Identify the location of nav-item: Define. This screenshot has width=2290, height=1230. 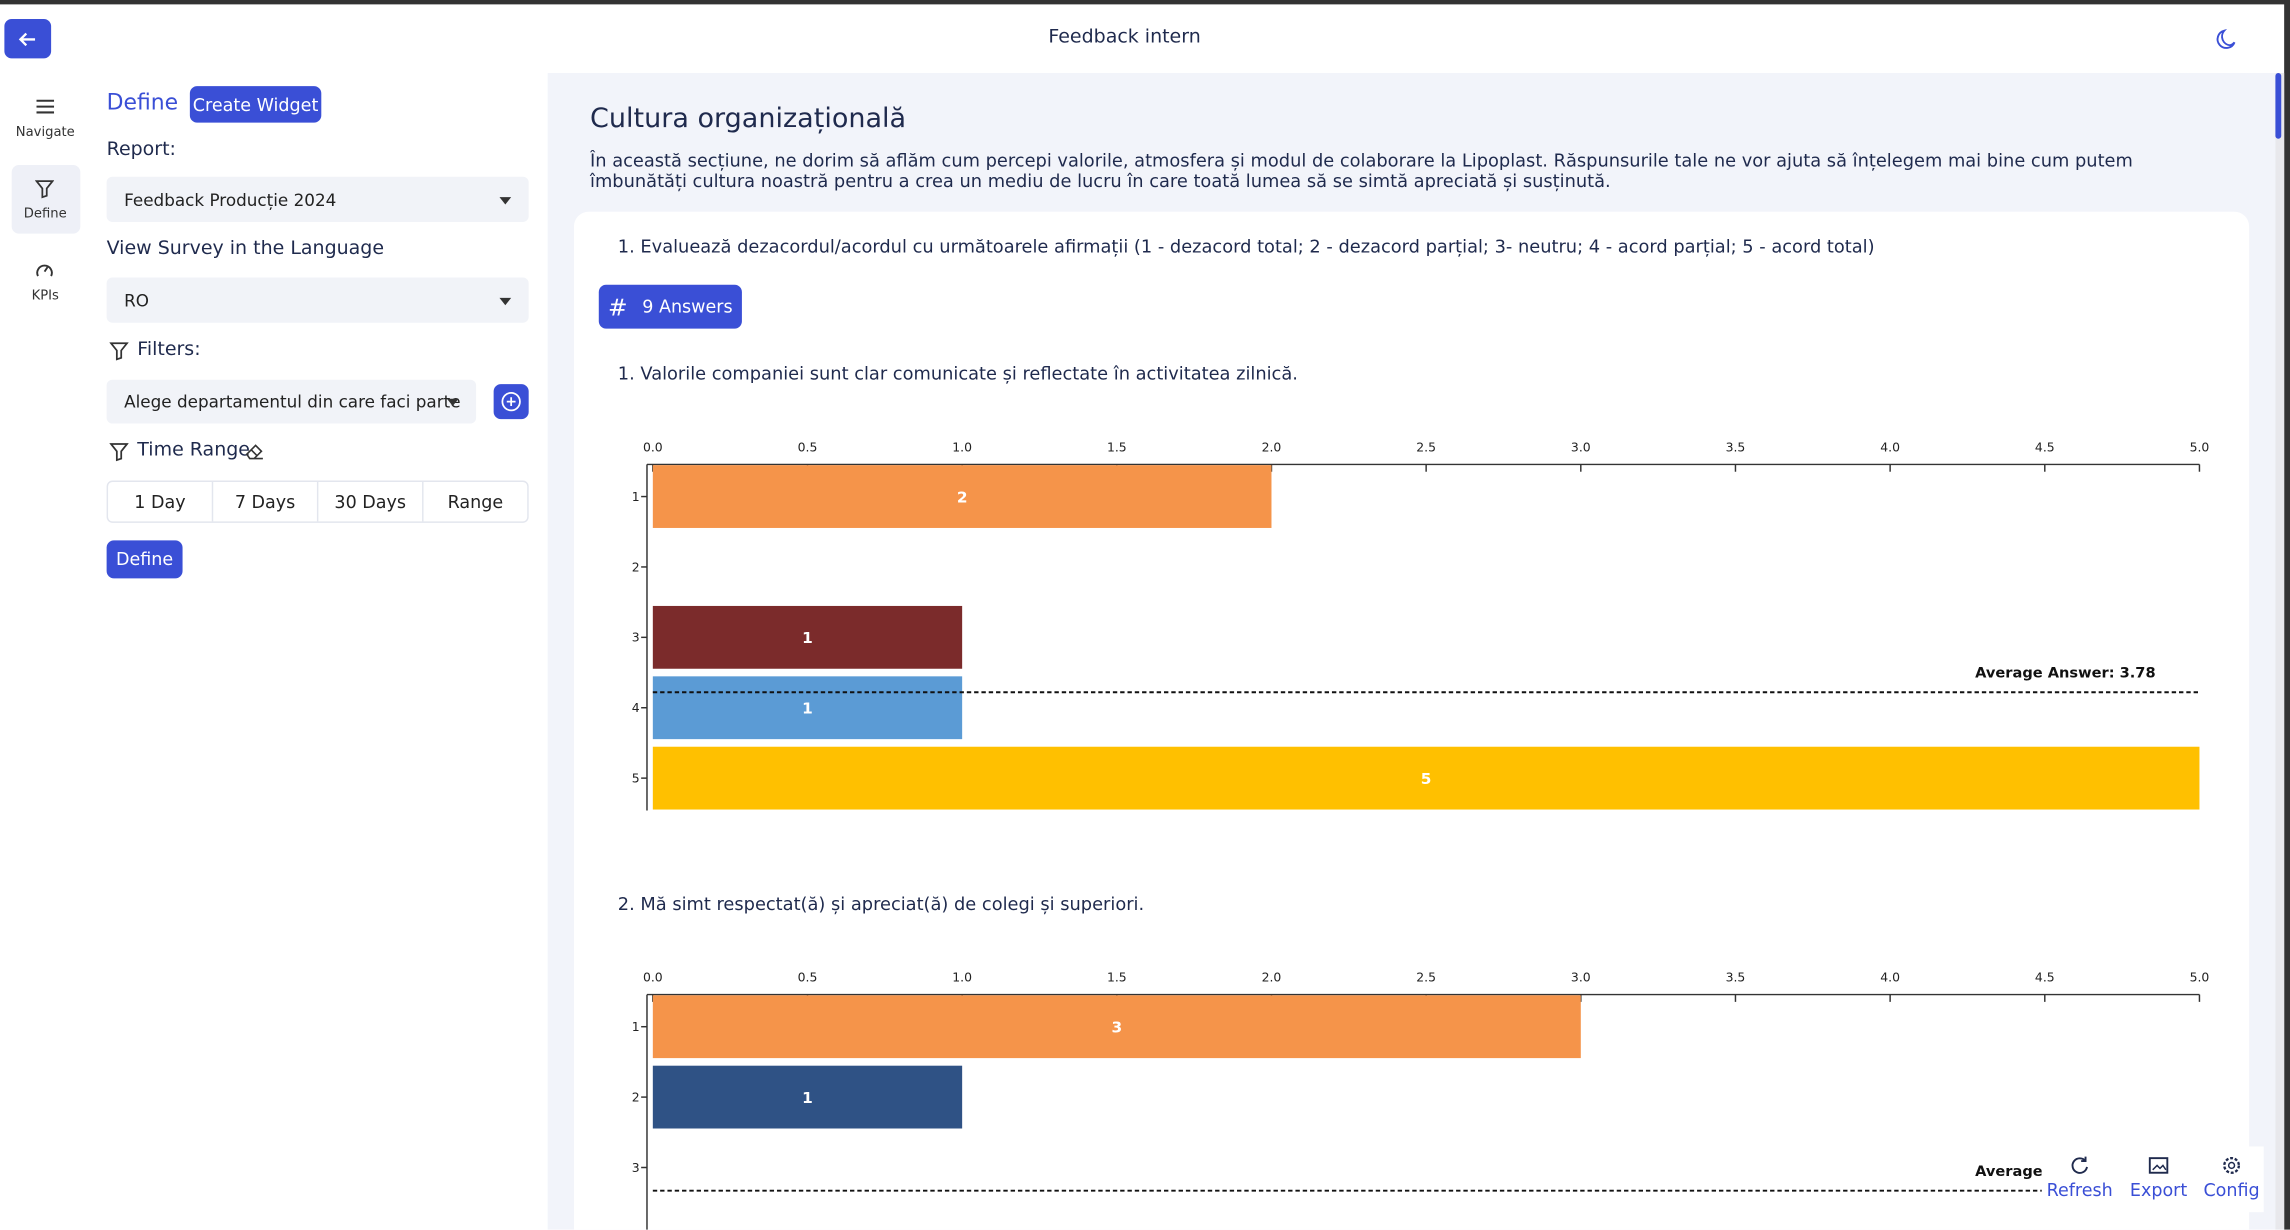
(45, 214).